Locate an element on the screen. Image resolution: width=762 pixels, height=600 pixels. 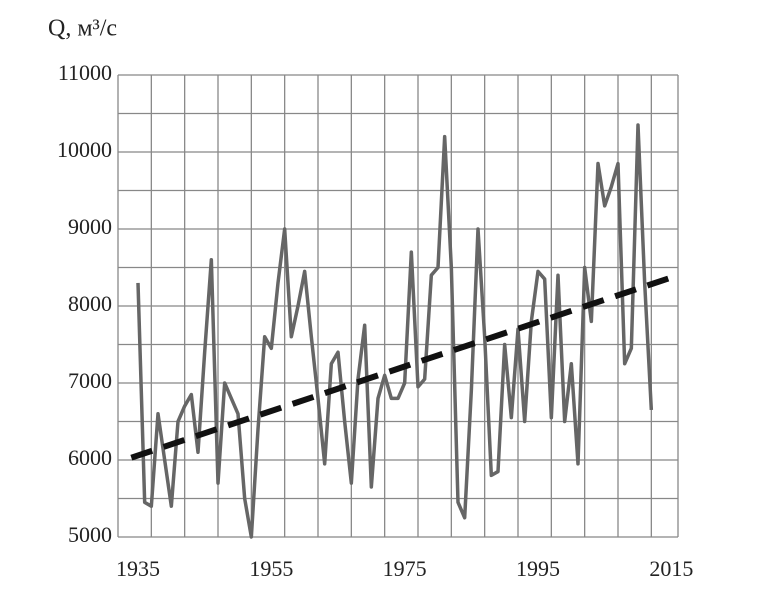
y-tick-label: 6000 is located at coordinates (90, 457).